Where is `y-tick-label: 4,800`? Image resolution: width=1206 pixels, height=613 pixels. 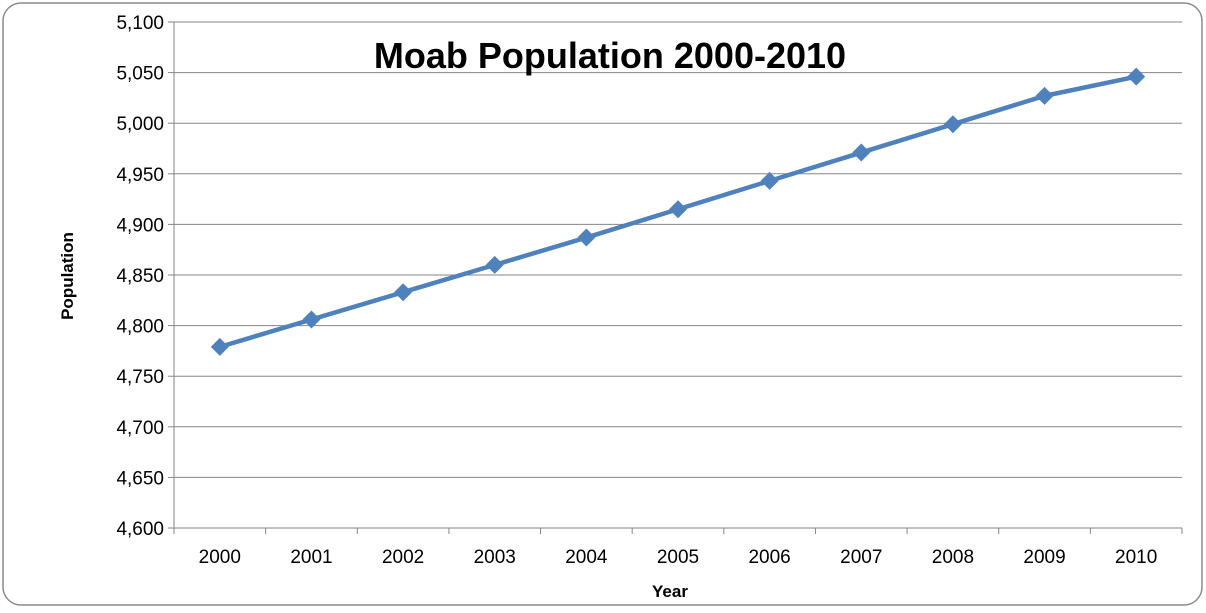
y-tick-label: 4,800 is located at coordinates (140, 327).